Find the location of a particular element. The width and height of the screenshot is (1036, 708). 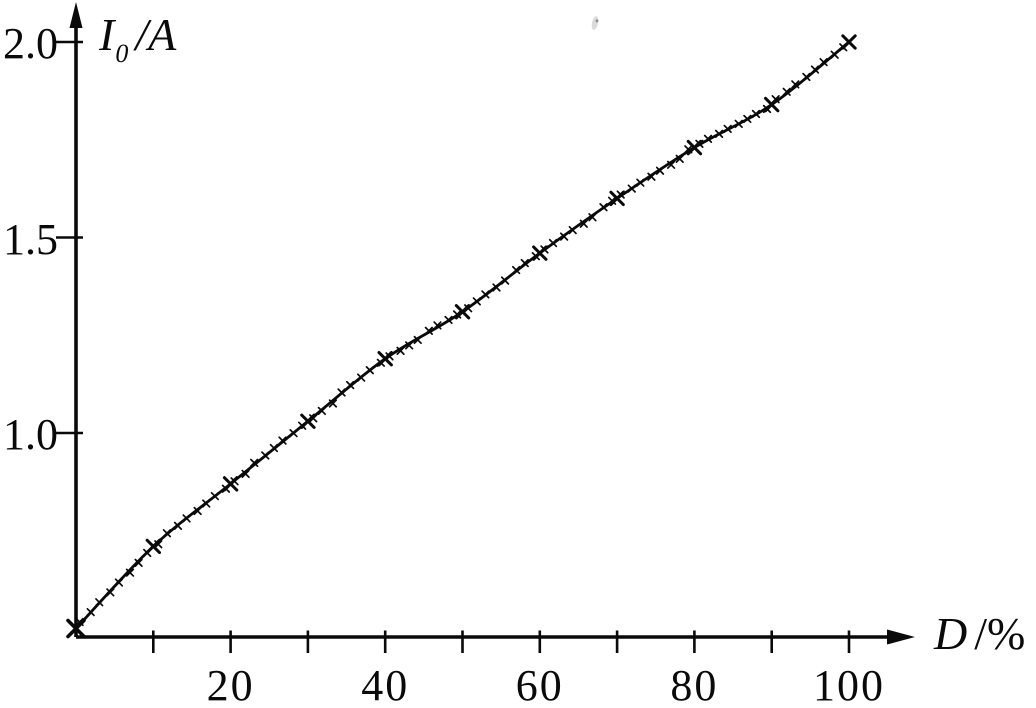

y-tick-label-1.0: 1.0 is located at coordinates (30, 434).